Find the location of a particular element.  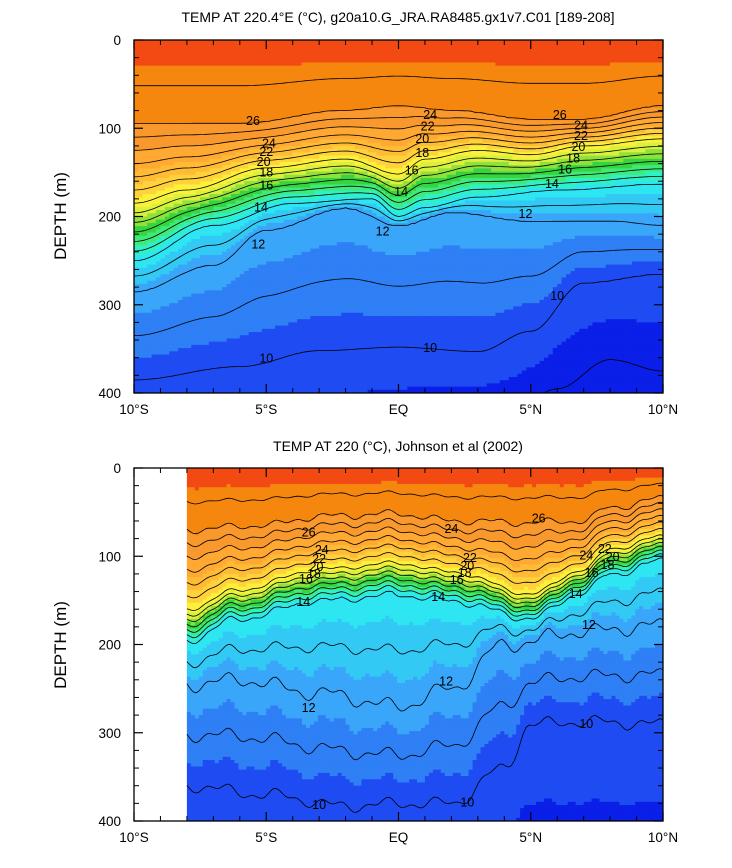

panel-bottom-title: TEMP AT 220 (°C), Johnson et al (2002) is located at coordinates (398, 446).